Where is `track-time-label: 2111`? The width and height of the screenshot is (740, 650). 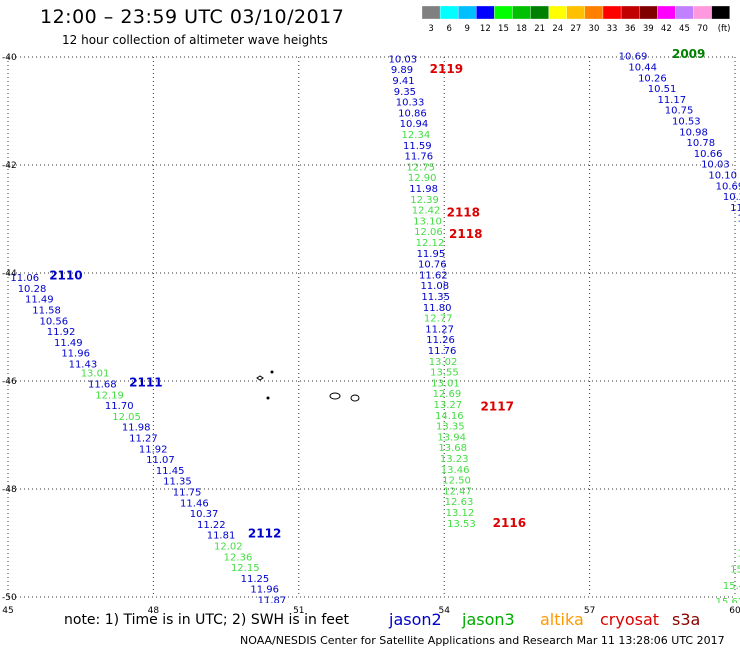 track-time-label: 2111 is located at coordinates (145, 382).